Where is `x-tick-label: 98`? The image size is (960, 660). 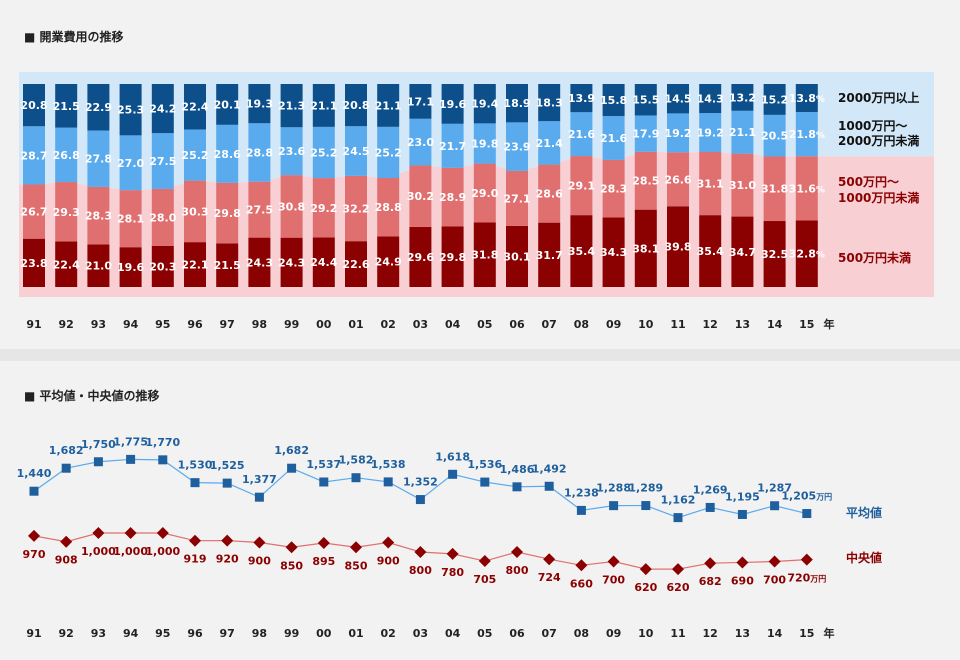 x-tick-label: 98 is located at coordinates (259, 633).